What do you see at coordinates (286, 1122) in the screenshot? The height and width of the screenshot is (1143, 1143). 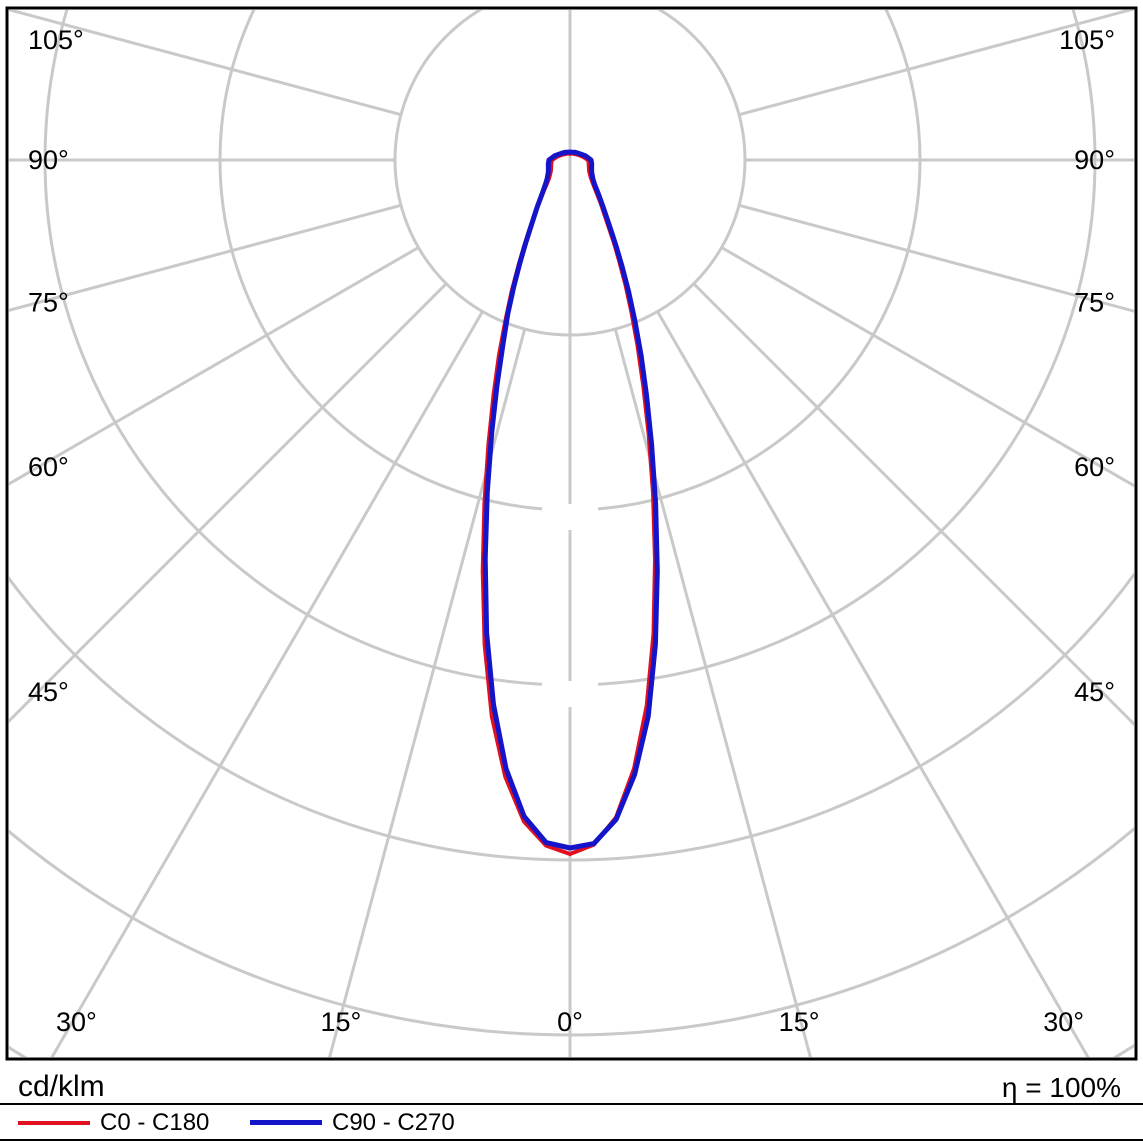 I see `legend-line-c90-c270` at bounding box center [286, 1122].